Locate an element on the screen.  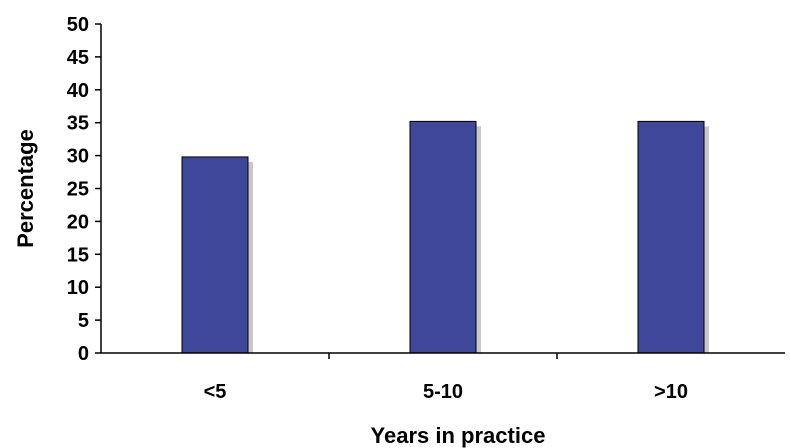
y-tick-label: 45 is located at coordinates (78, 58).